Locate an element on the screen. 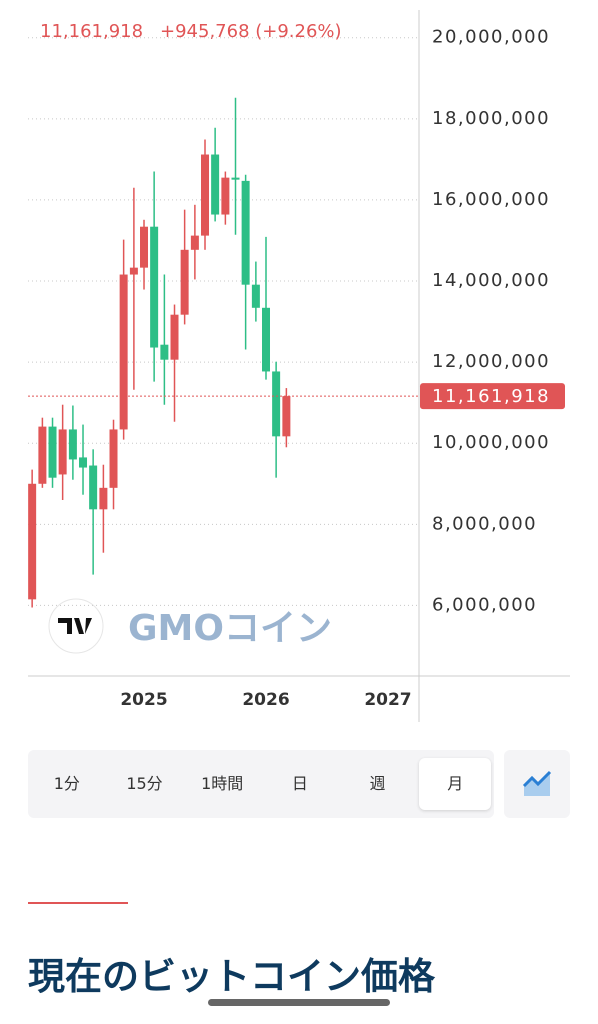 The width and height of the screenshot is (598, 1024). y-tick-label: 14,000,000 is located at coordinates (491, 280).